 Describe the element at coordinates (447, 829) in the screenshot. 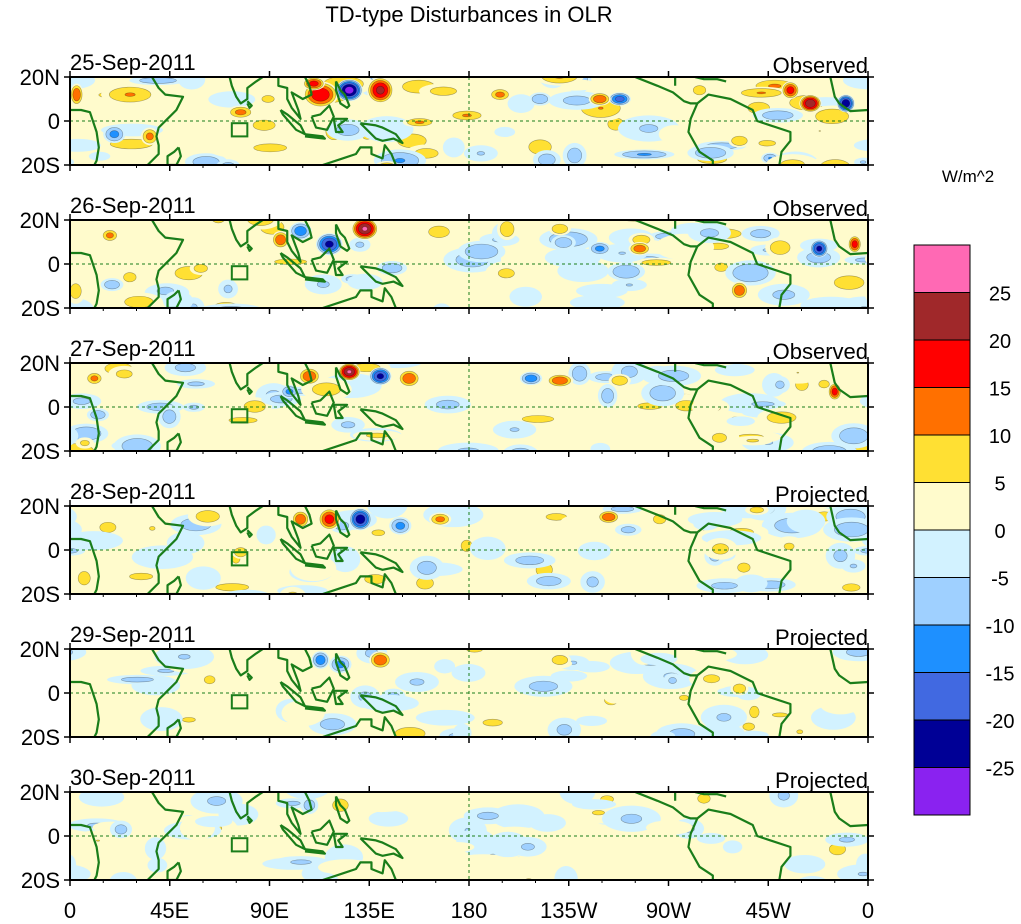

I see `map-panel-6: 20N 0 20S 30-Sep-2011 Projected` at that location.